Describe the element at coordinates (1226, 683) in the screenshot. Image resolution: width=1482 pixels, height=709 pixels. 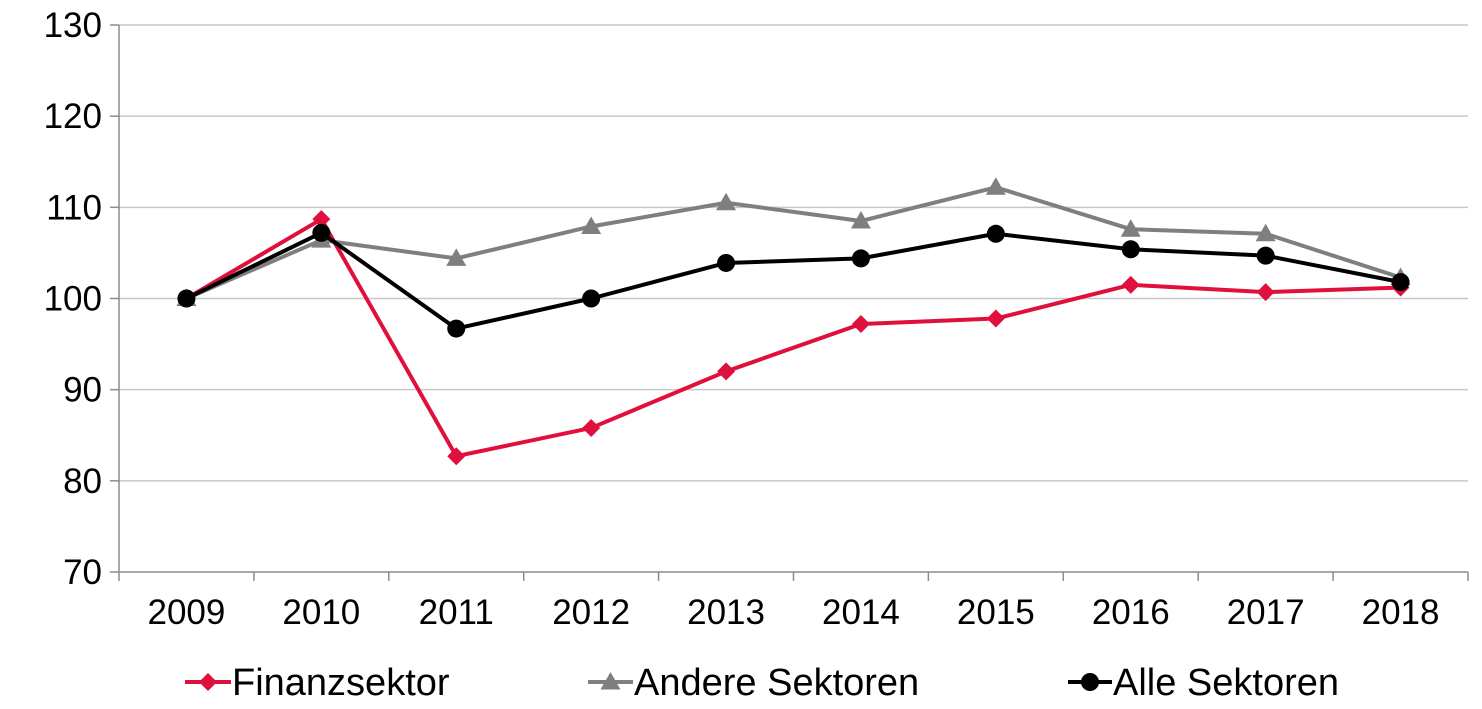
I see `legend-label-alle-sektoren: Alle Sektoren` at that location.